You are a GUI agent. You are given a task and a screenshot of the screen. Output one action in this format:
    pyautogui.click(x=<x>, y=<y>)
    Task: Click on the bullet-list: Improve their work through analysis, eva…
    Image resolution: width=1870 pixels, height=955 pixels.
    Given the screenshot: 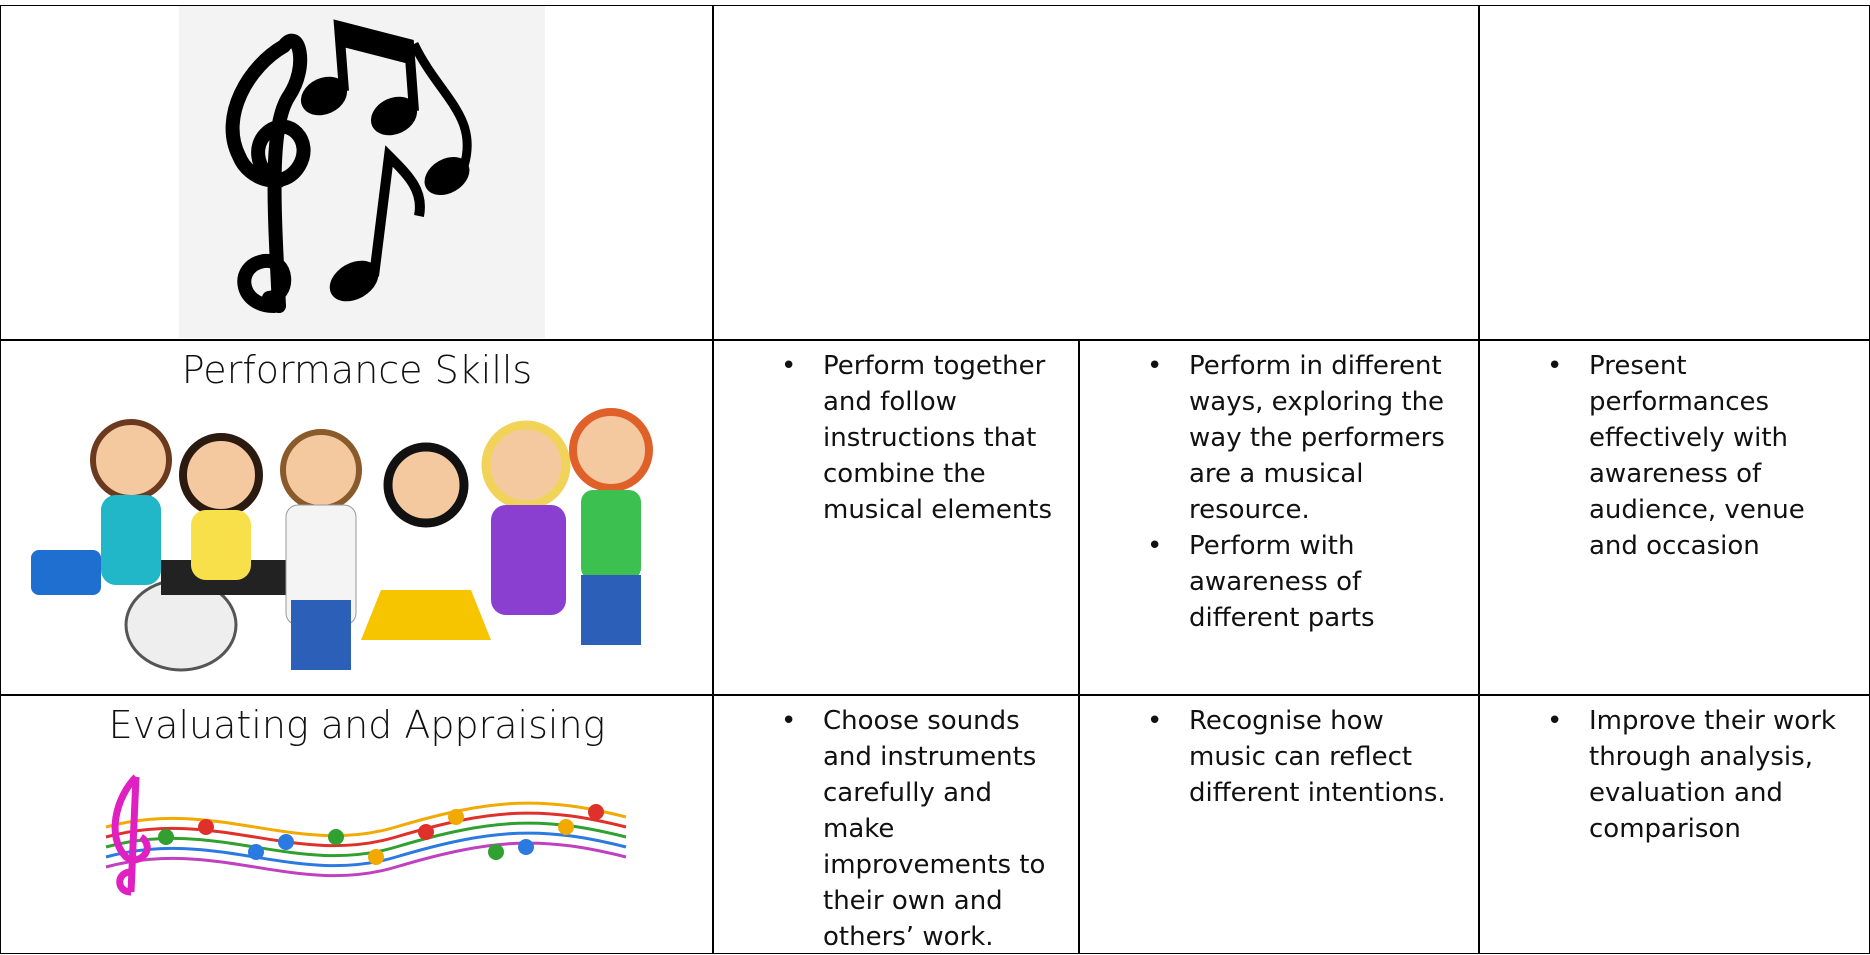 What is the action you would take?
    pyautogui.click(x=1674, y=771)
    